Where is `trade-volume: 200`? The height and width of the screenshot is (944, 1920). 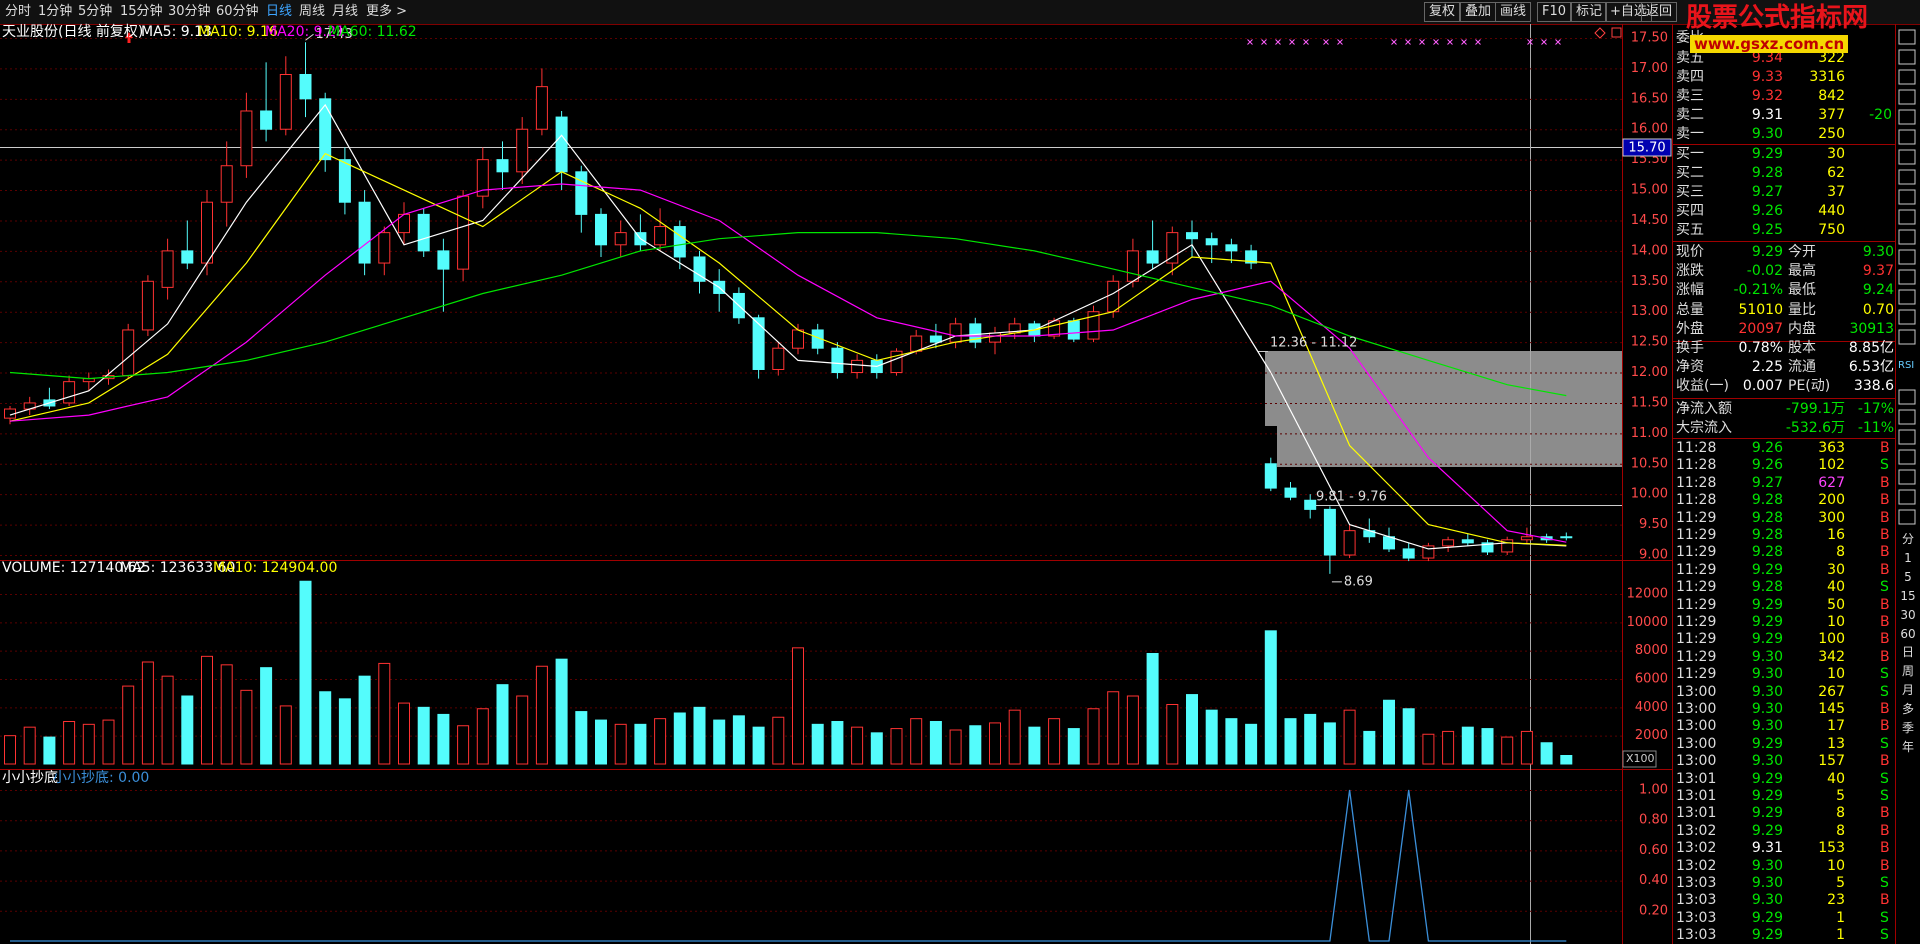
trade-volume: 200 is located at coordinates (1831, 500).